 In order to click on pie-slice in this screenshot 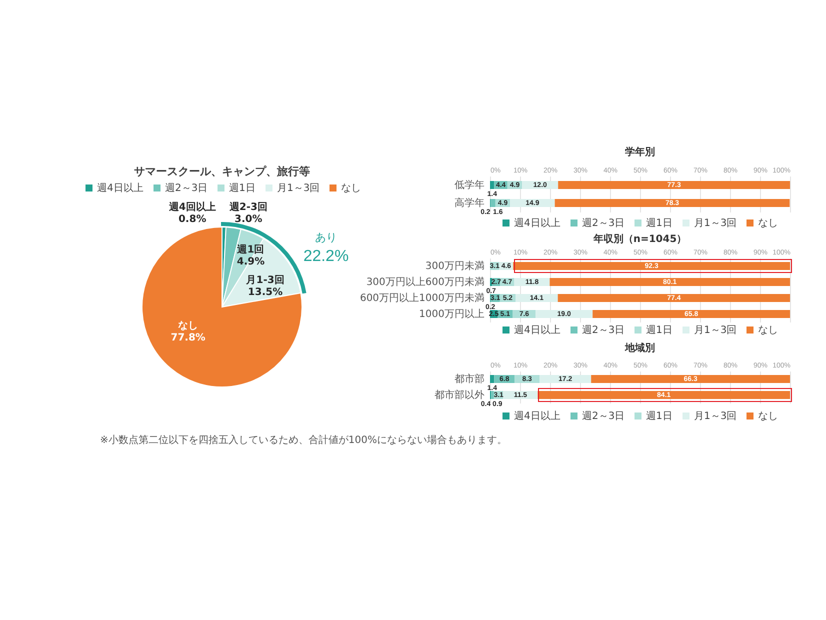, I will do `click(222, 307)`.